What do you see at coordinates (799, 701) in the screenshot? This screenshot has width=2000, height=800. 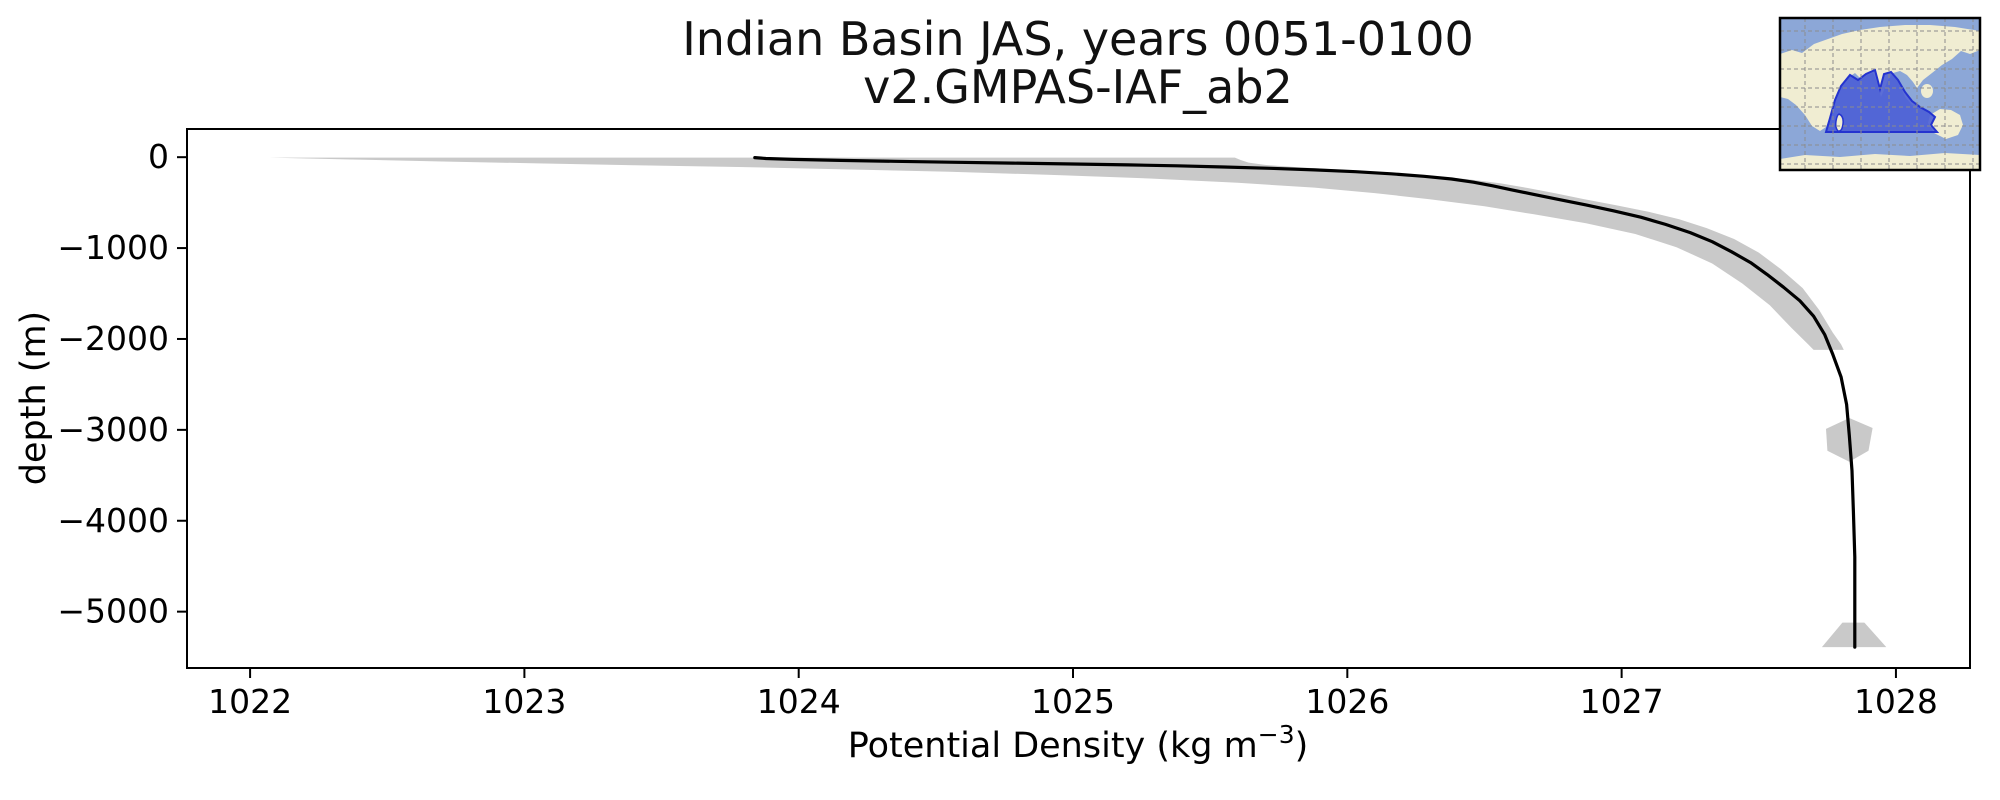 I see `x-tick-label: 1024` at bounding box center [799, 701].